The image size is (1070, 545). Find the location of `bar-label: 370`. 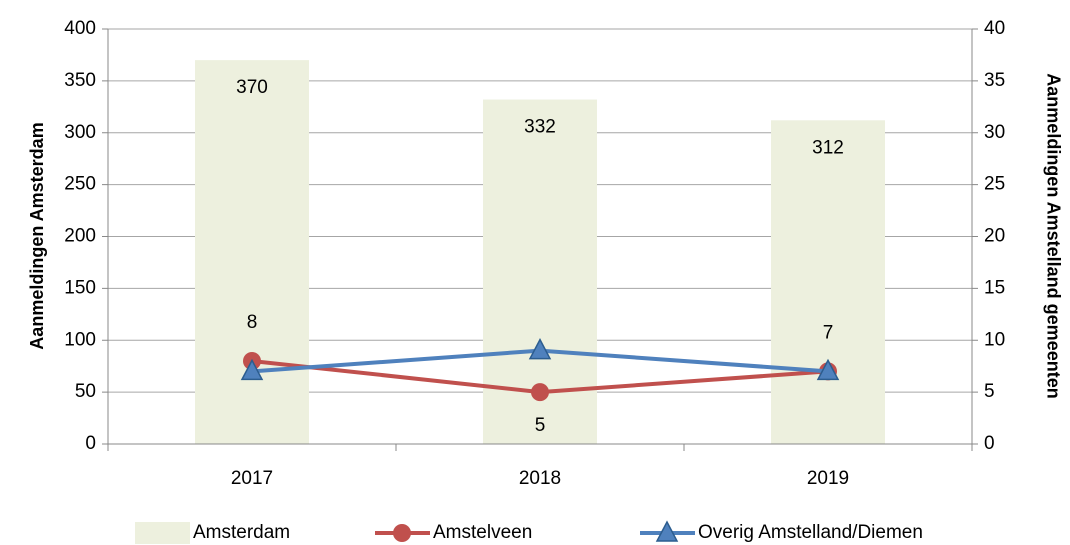

bar-label: 370 is located at coordinates (252, 87).